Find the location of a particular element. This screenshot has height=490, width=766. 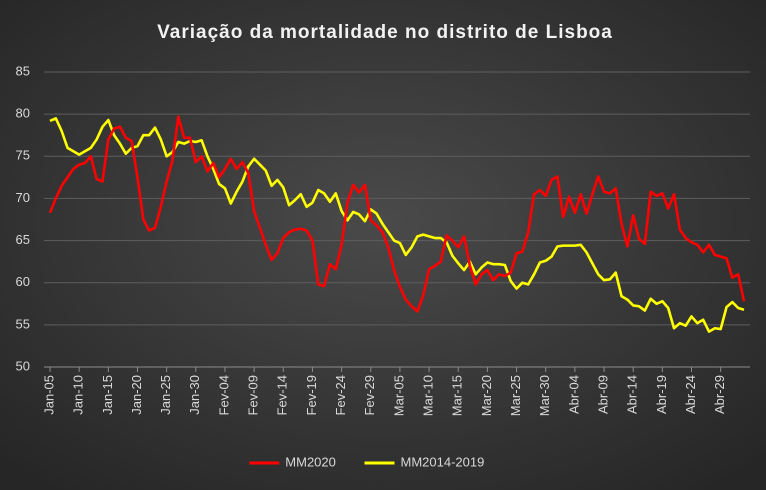

y-tick-label: 50 is located at coordinates (23, 365).